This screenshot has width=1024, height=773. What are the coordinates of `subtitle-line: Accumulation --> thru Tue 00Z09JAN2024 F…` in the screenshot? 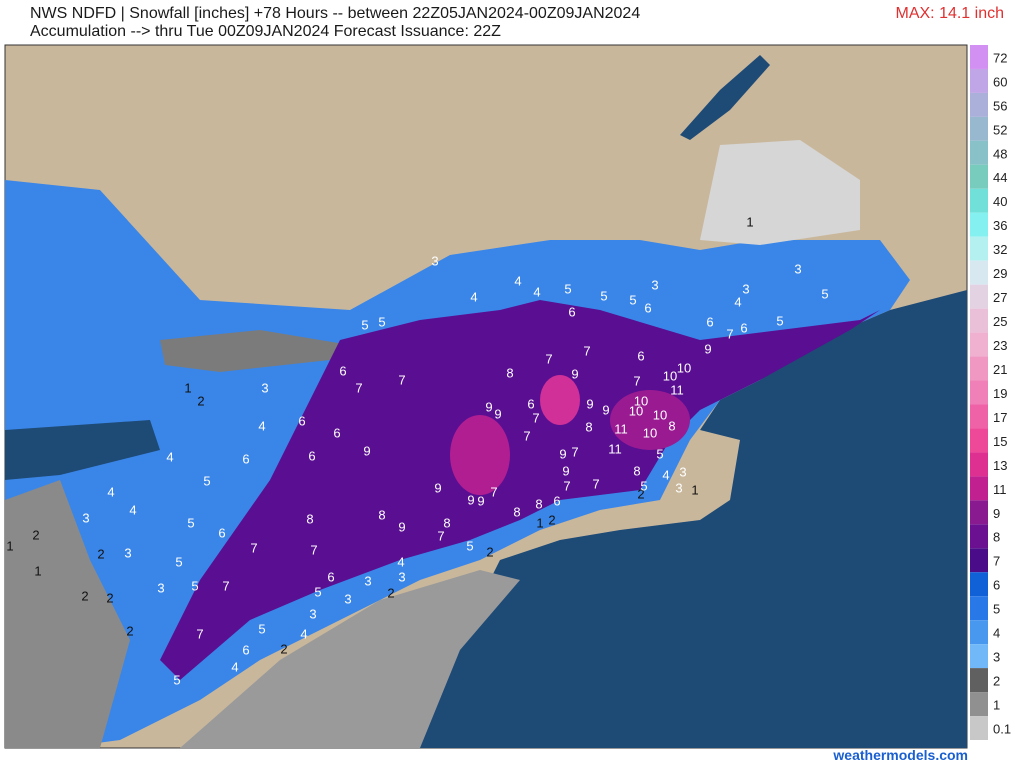 It's located at (265, 31).